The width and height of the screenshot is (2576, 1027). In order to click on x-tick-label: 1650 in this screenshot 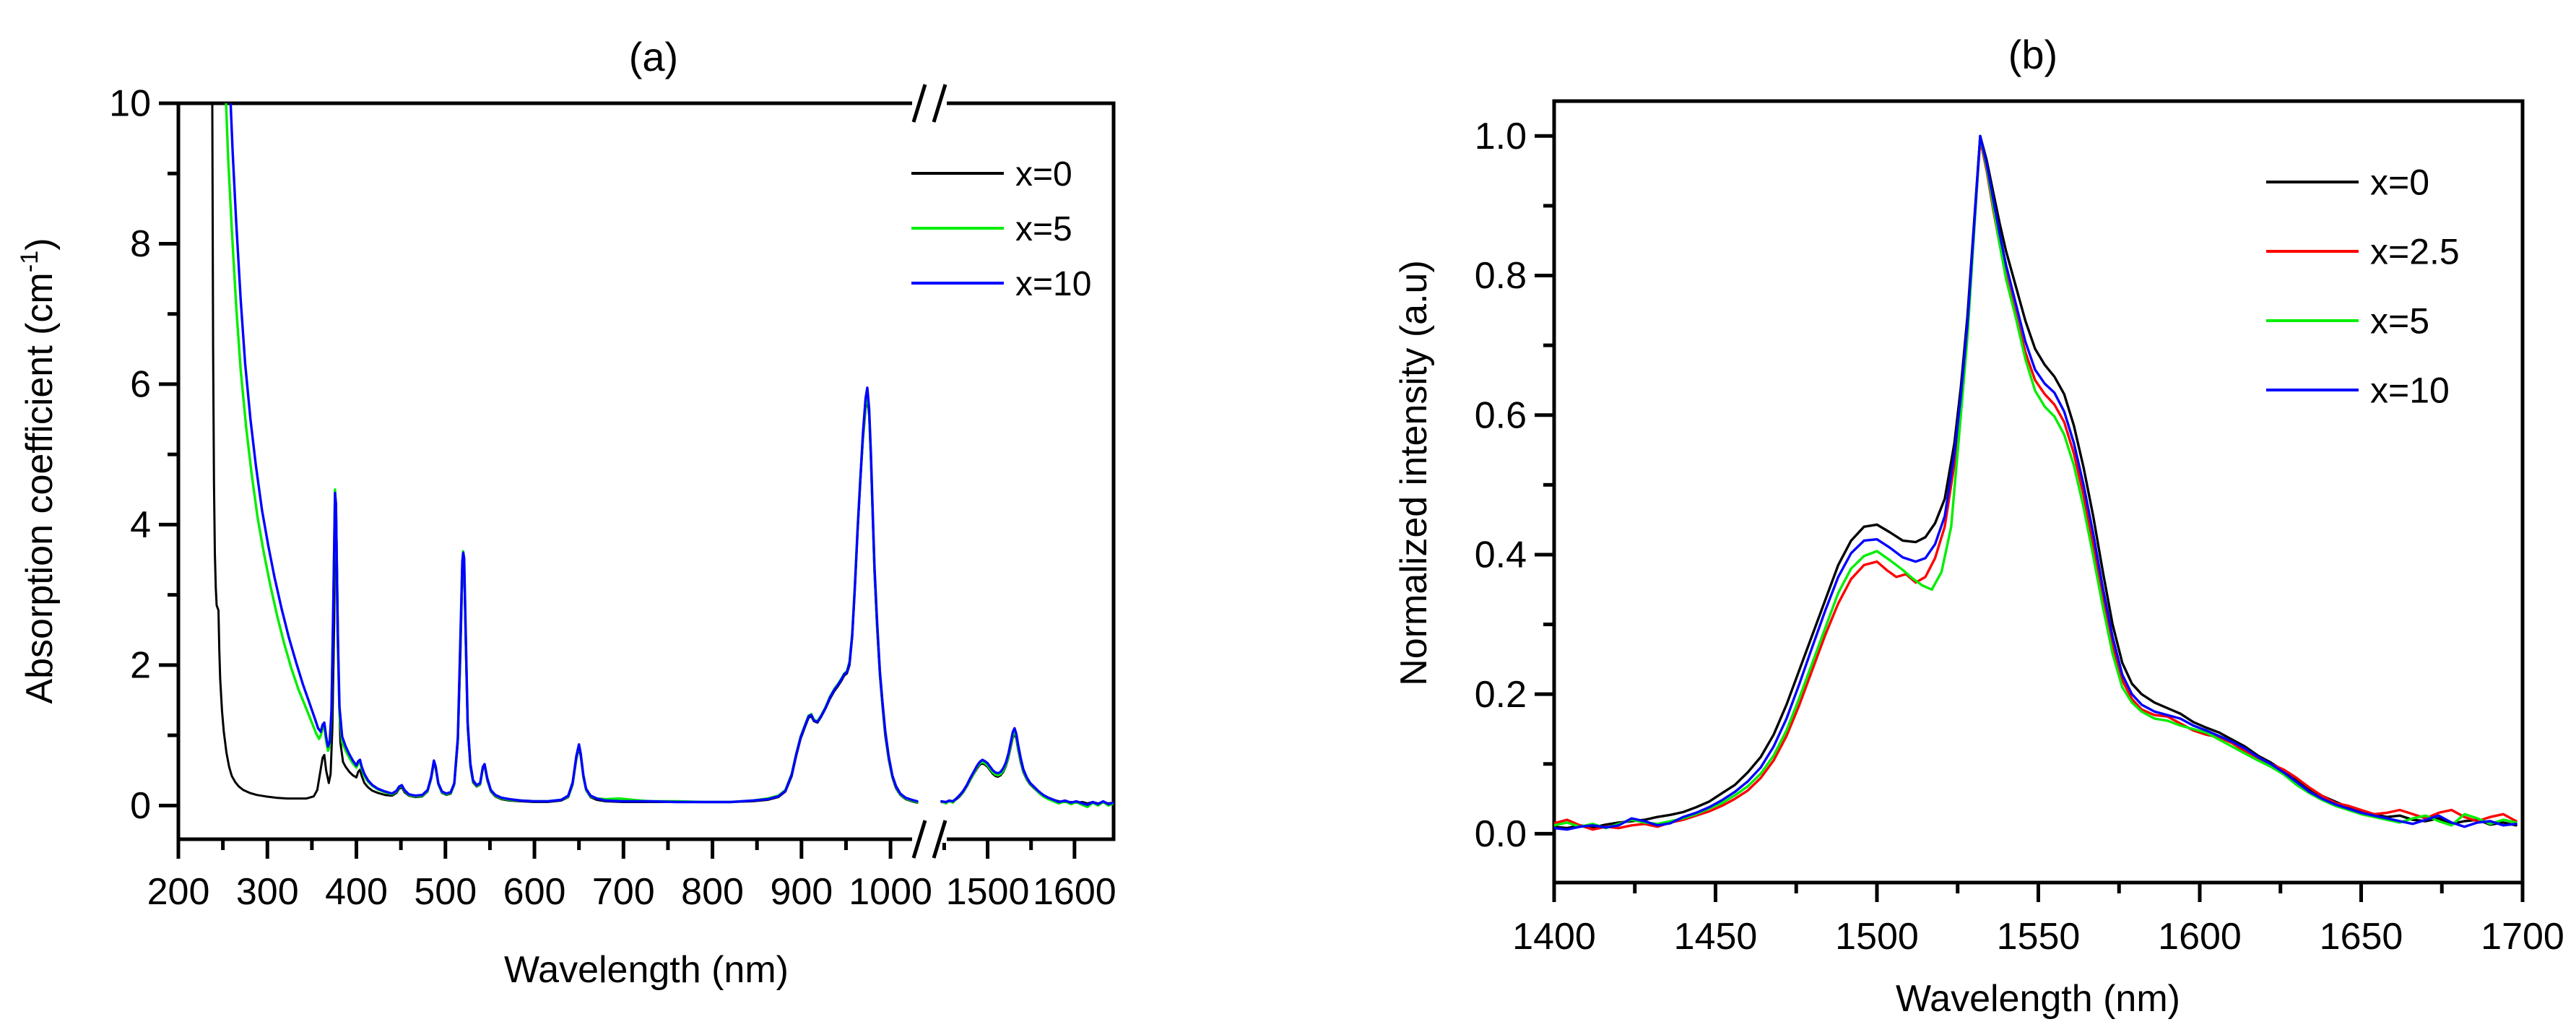, I will do `click(2361, 937)`.